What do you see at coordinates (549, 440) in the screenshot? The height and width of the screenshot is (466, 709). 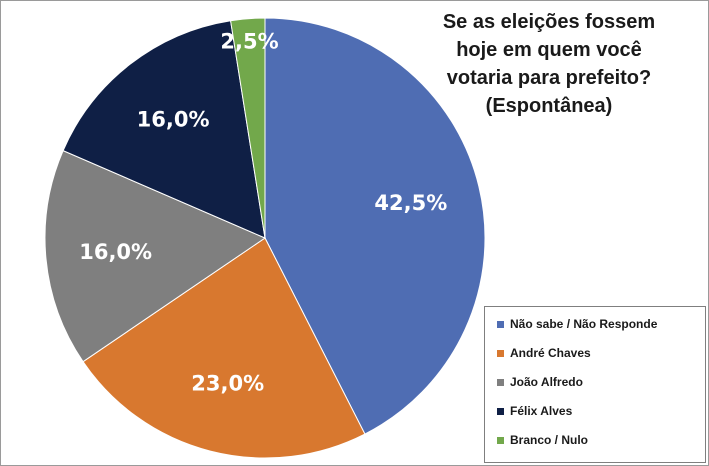 I see `legend-label-4: Branco / Nulo` at bounding box center [549, 440].